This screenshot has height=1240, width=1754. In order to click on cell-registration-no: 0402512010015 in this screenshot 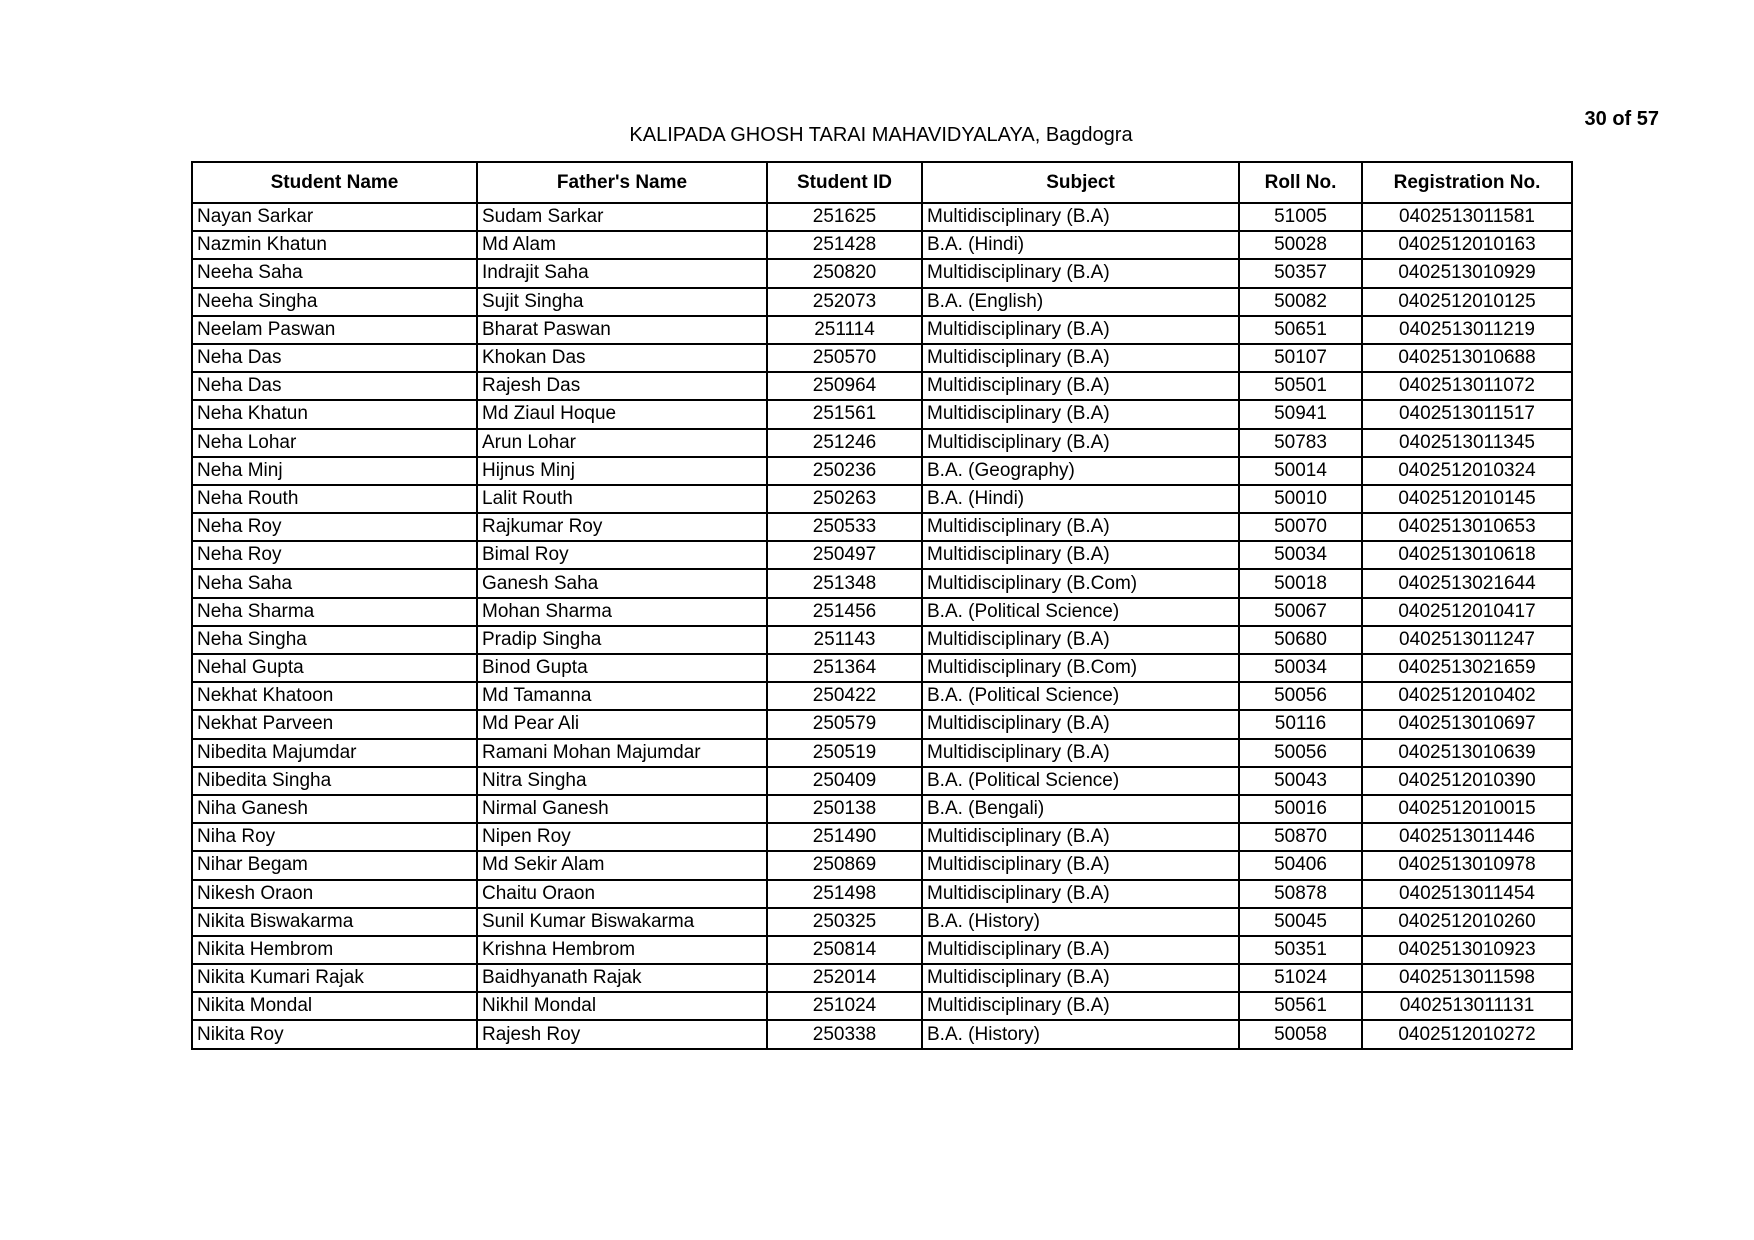, I will do `click(1467, 809)`.